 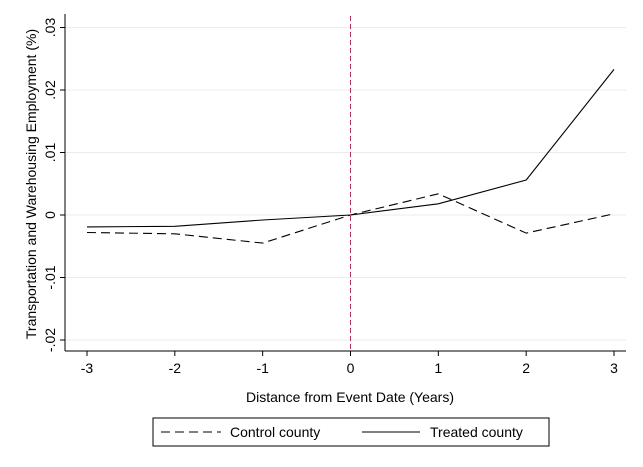 What do you see at coordinates (351, 368) in the screenshot?
I see `x-tick-label: 0` at bounding box center [351, 368].